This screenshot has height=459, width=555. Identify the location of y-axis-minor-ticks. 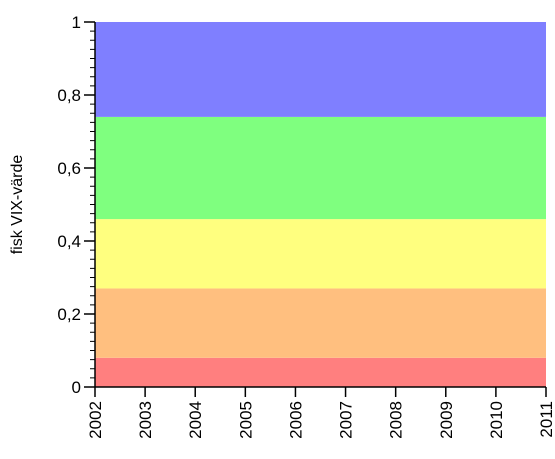
(92, 204).